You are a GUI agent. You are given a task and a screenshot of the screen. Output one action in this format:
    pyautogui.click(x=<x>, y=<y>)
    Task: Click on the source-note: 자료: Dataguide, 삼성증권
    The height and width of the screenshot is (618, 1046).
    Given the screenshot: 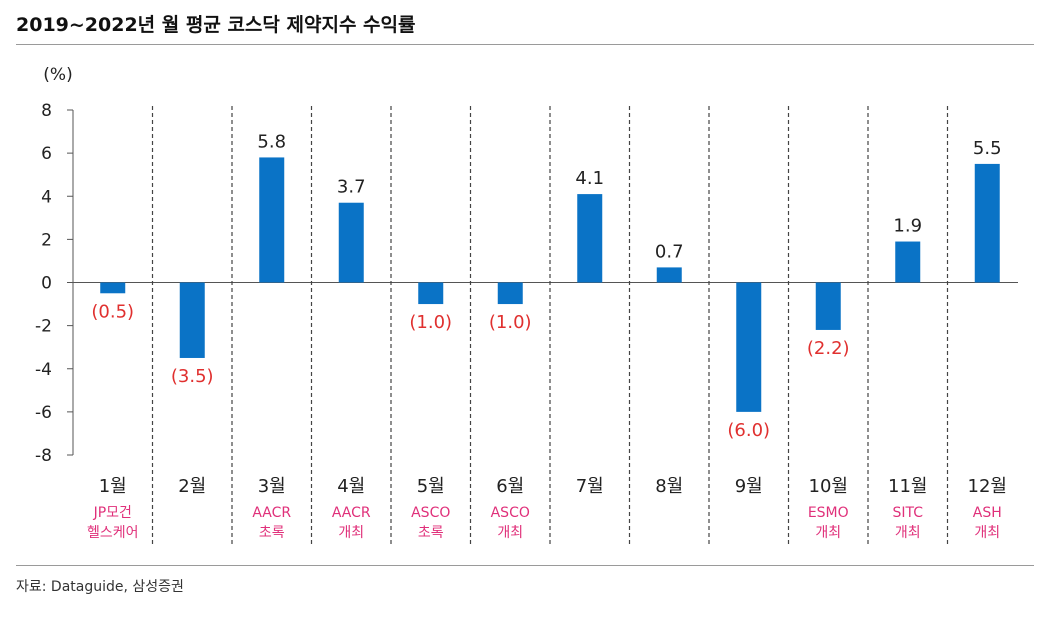 What is the action you would take?
    pyautogui.click(x=100, y=587)
    